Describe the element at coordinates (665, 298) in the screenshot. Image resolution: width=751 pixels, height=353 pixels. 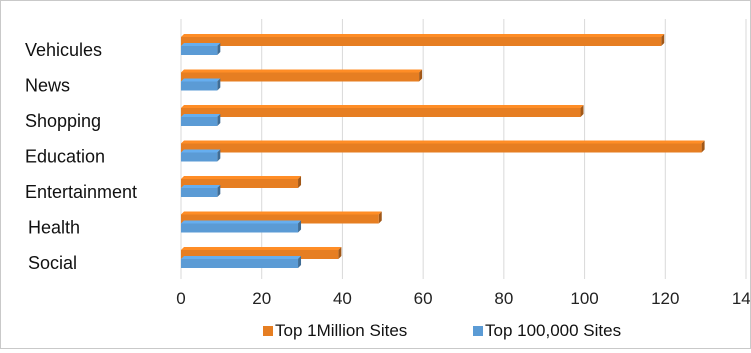
I see `x-tick-label: 120` at that location.